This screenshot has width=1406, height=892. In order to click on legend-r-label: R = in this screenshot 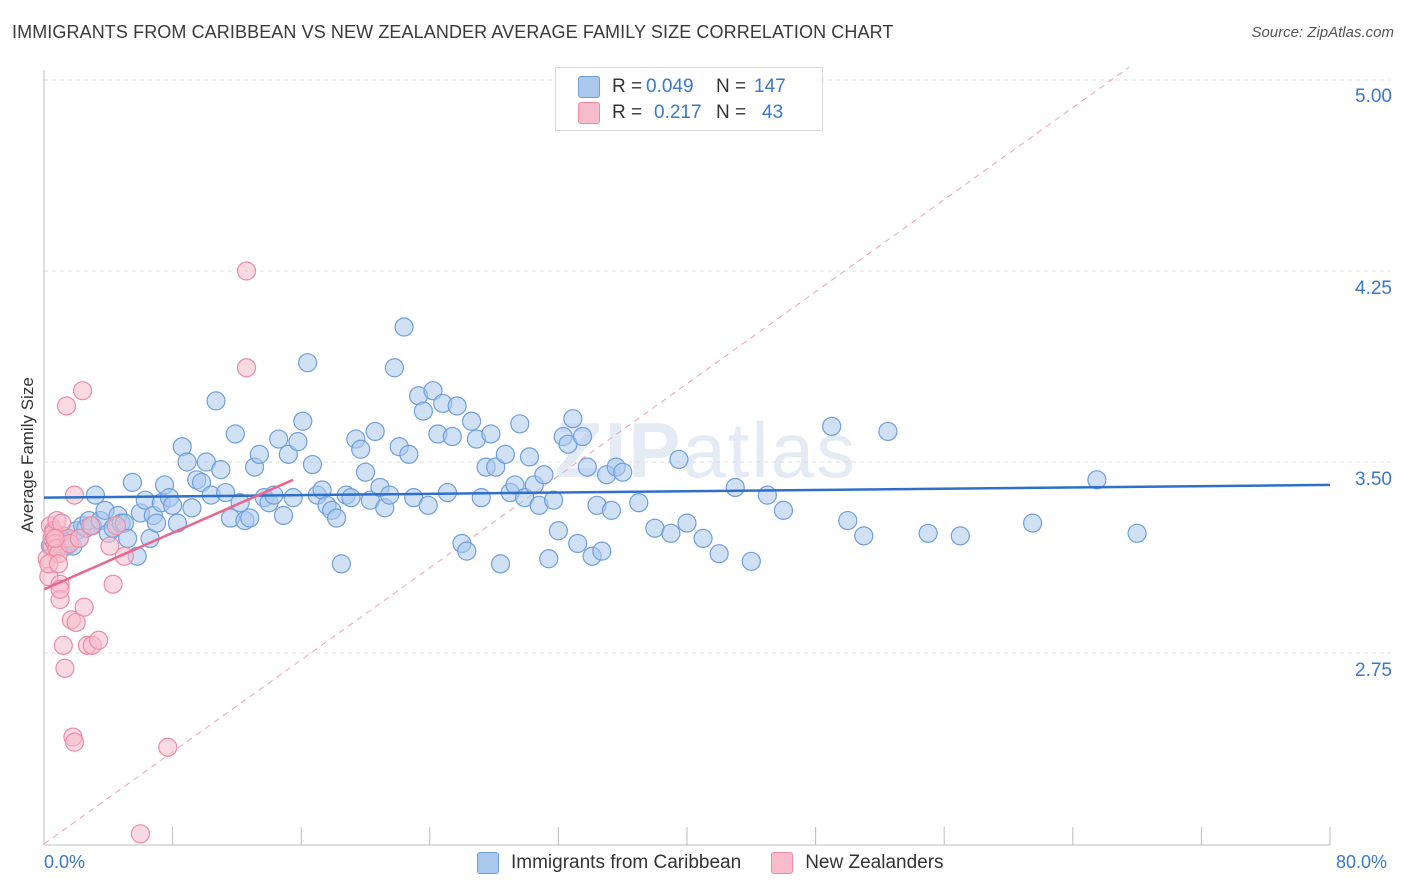, I will do `click(627, 112)`.